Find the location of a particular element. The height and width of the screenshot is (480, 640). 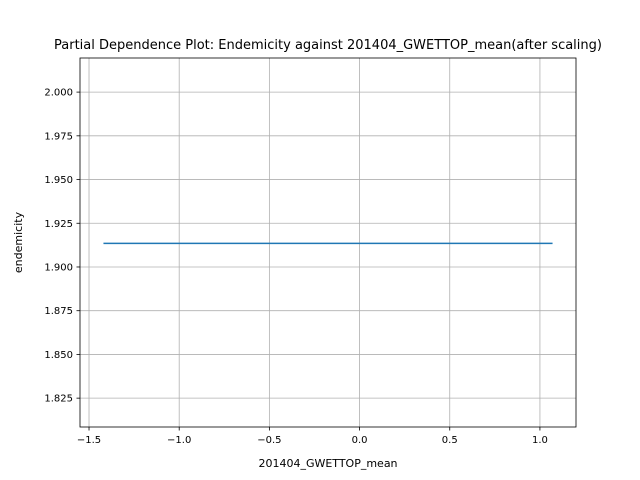

y-tick-label: 1.975 is located at coordinates (58, 136).